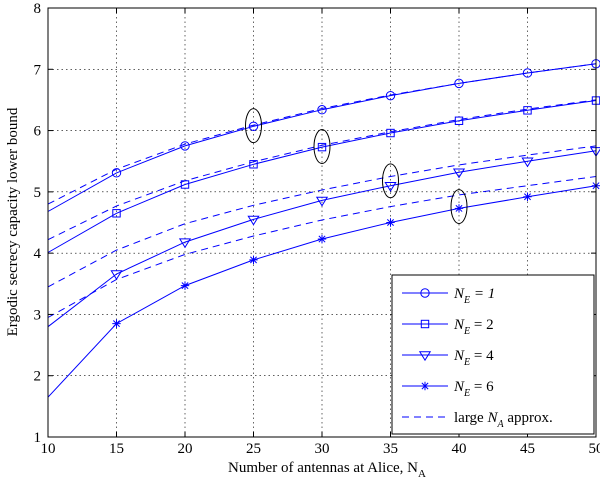  Describe the element at coordinates (38, 9) in the screenshot. I see `y-tick-label: 8` at that location.